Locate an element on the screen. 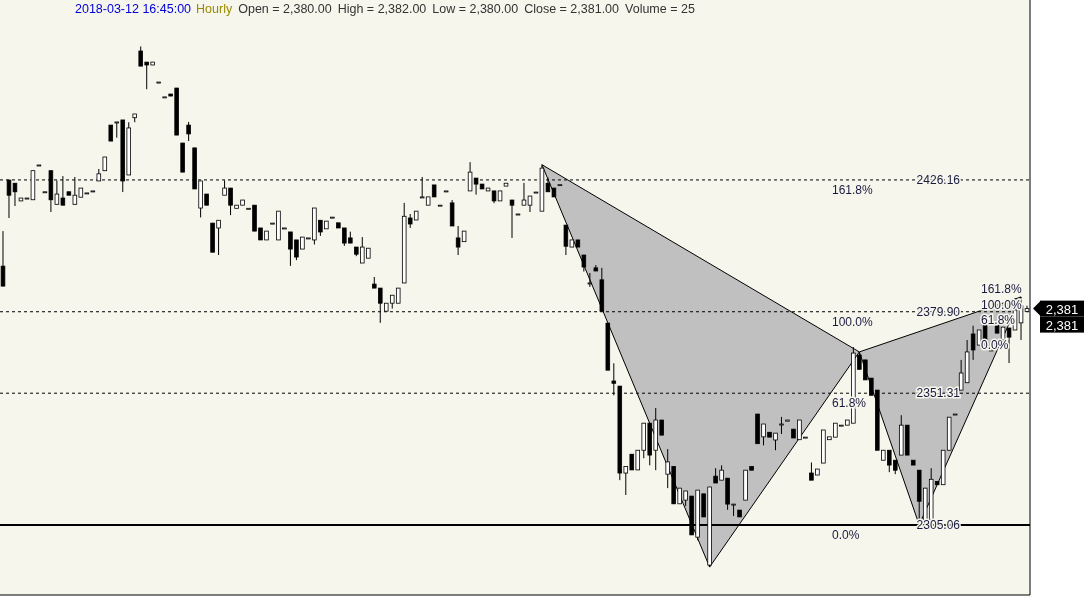 Image resolution: width=1089 pixels, height=609 pixels. annotation: Volume = 25 is located at coordinates (660, 9).